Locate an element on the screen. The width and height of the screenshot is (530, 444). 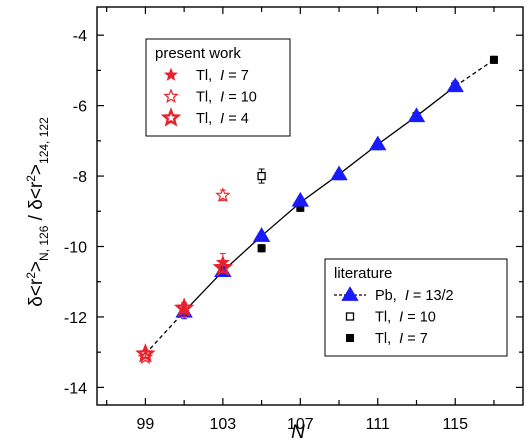
fit-line-dashed-low is located at coordinates (164, 333).